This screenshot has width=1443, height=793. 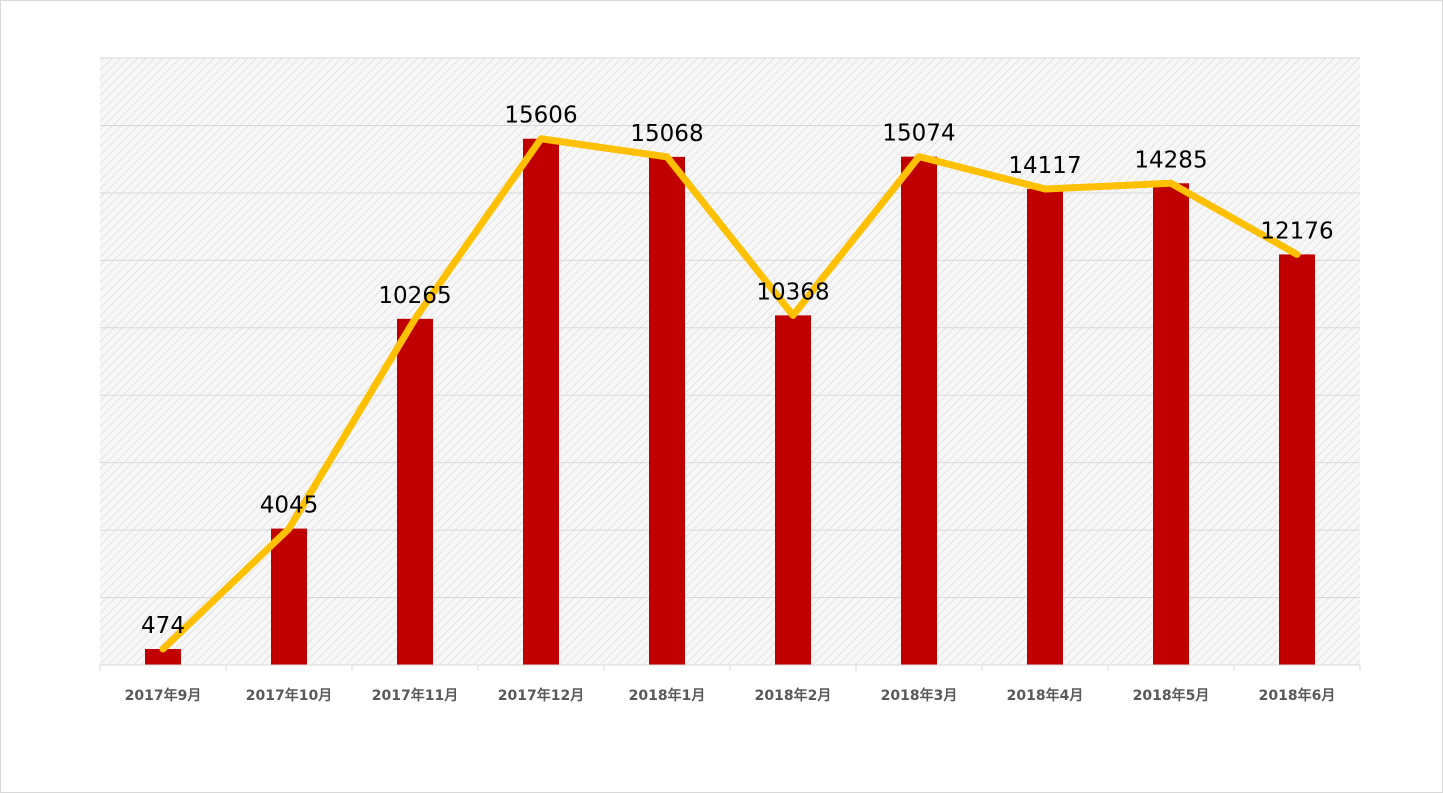 What do you see at coordinates (1044, 166) in the screenshot?
I see `data-label: 14117` at bounding box center [1044, 166].